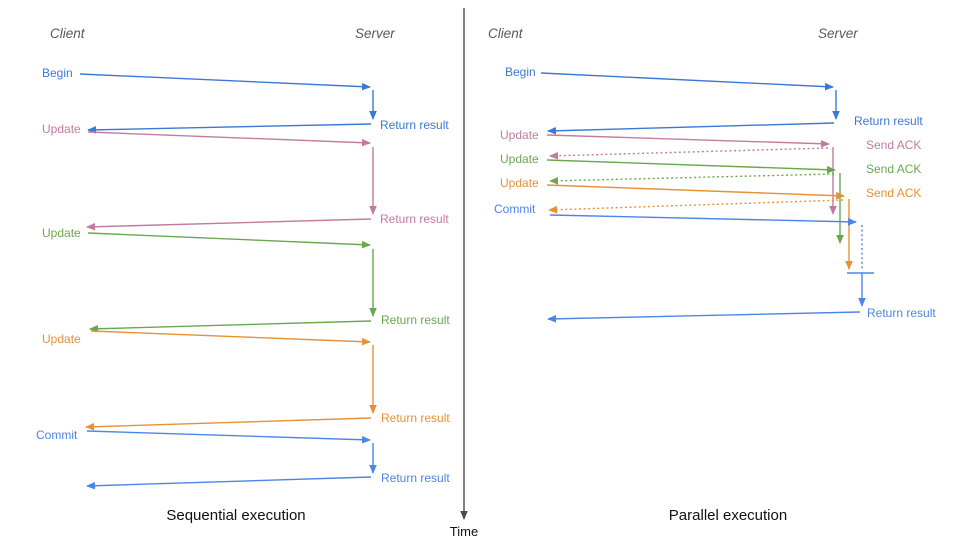  I want to click on caption-parallel: Parallel execution, so click(728, 515).